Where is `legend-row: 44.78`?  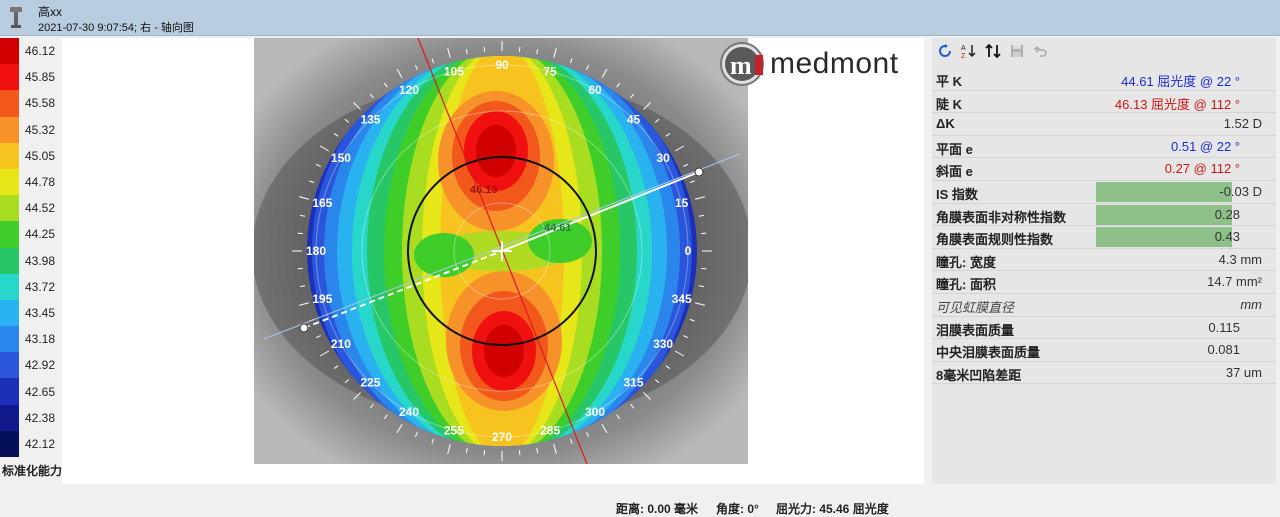
legend-row: 44.78 is located at coordinates (30, 182).